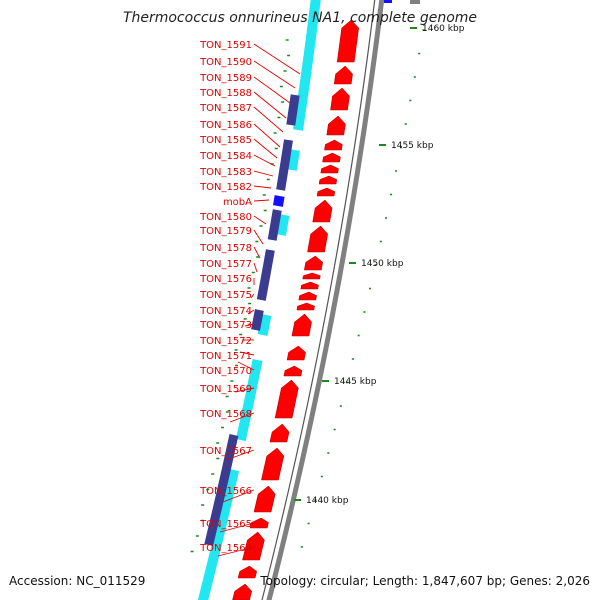 The height and width of the screenshot is (600, 600). I want to click on gene-label: TON_1565, so click(225, 524).